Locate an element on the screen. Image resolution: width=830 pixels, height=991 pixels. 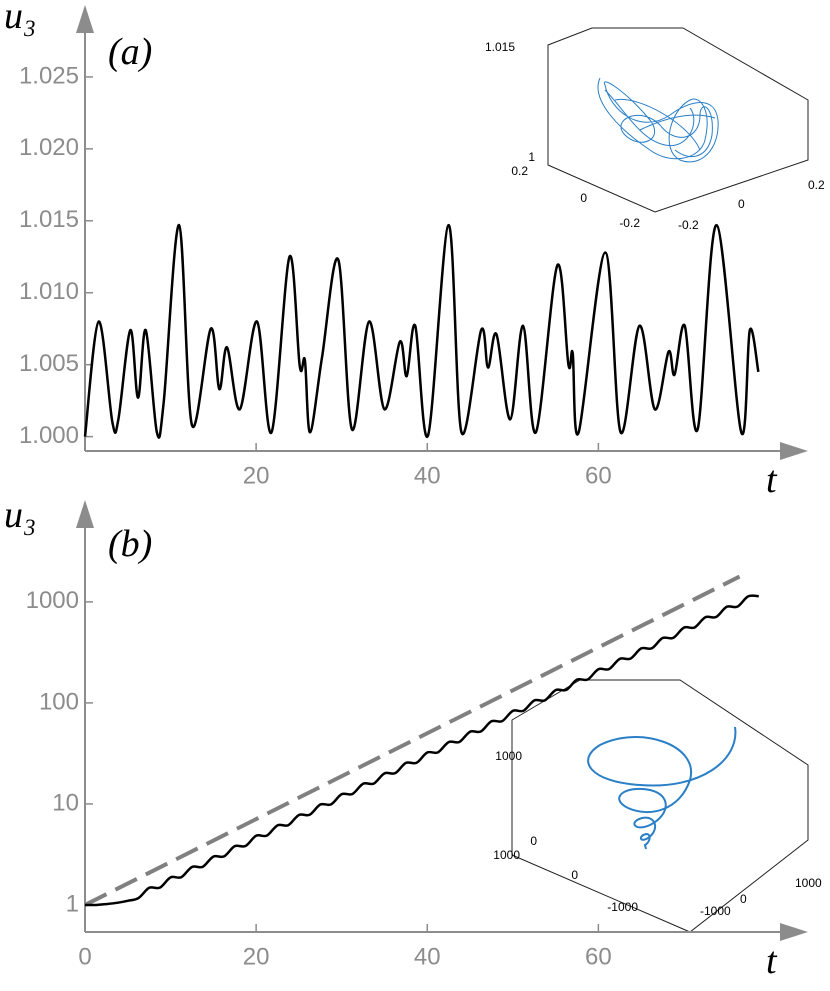
y-tick-label: 1000 is located at coordinates (52, 600).